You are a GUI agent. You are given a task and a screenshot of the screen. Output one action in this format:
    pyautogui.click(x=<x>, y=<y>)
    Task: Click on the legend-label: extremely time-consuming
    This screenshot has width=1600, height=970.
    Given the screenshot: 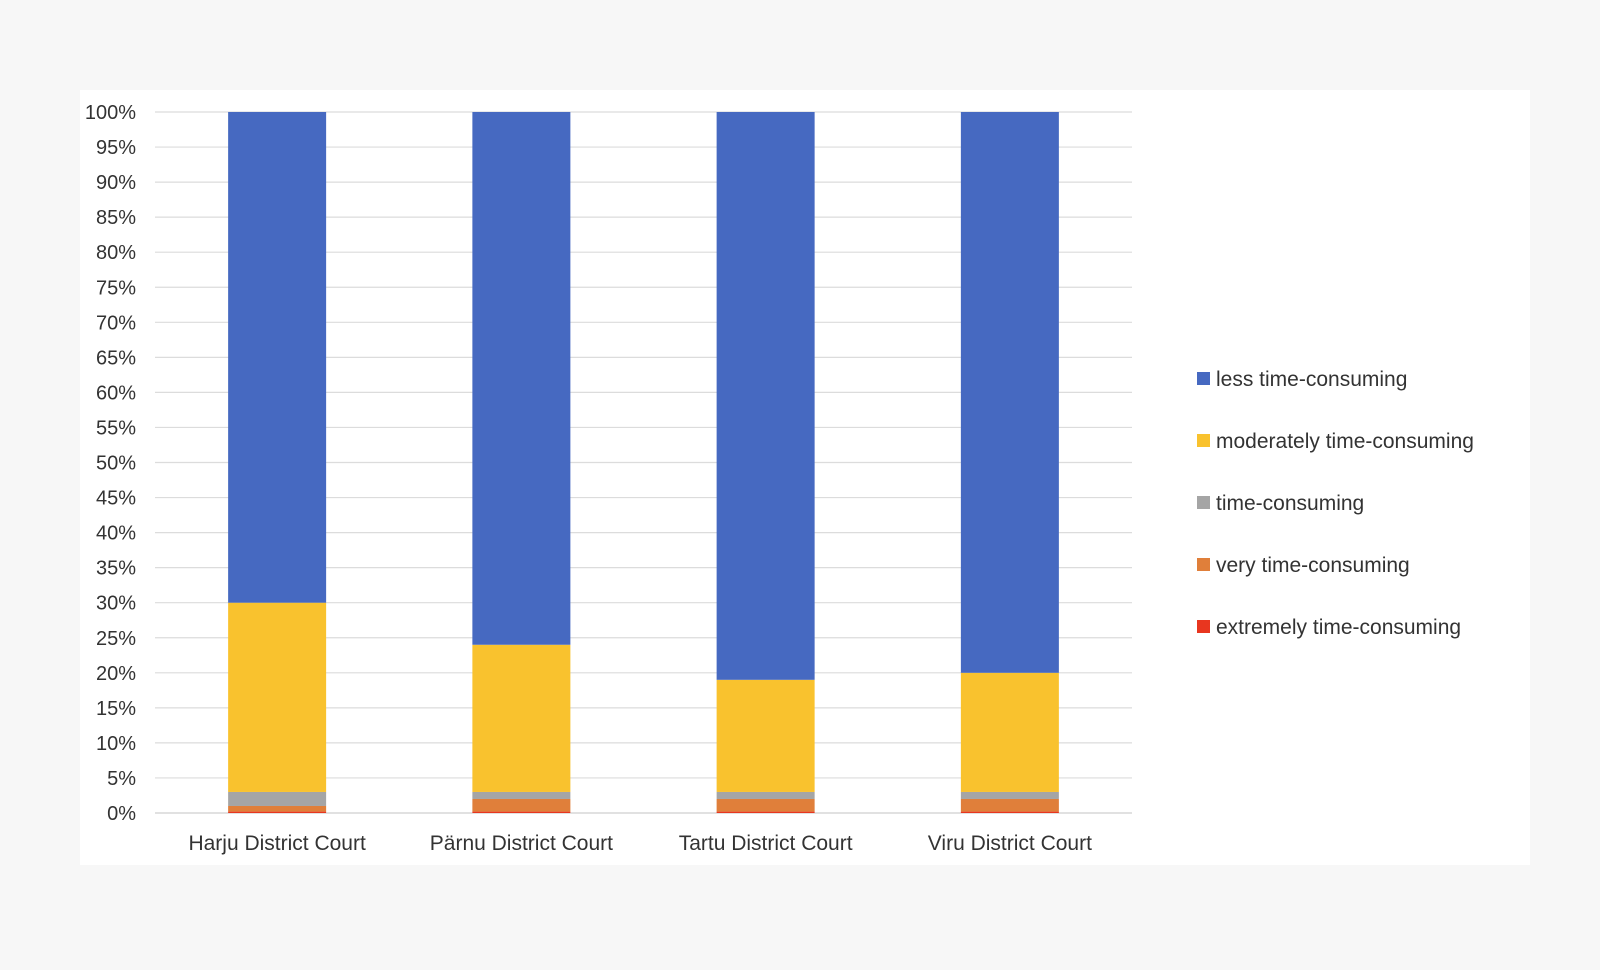 What is the action you would take?
    pyautogui.click(x=1338, y=627)
    